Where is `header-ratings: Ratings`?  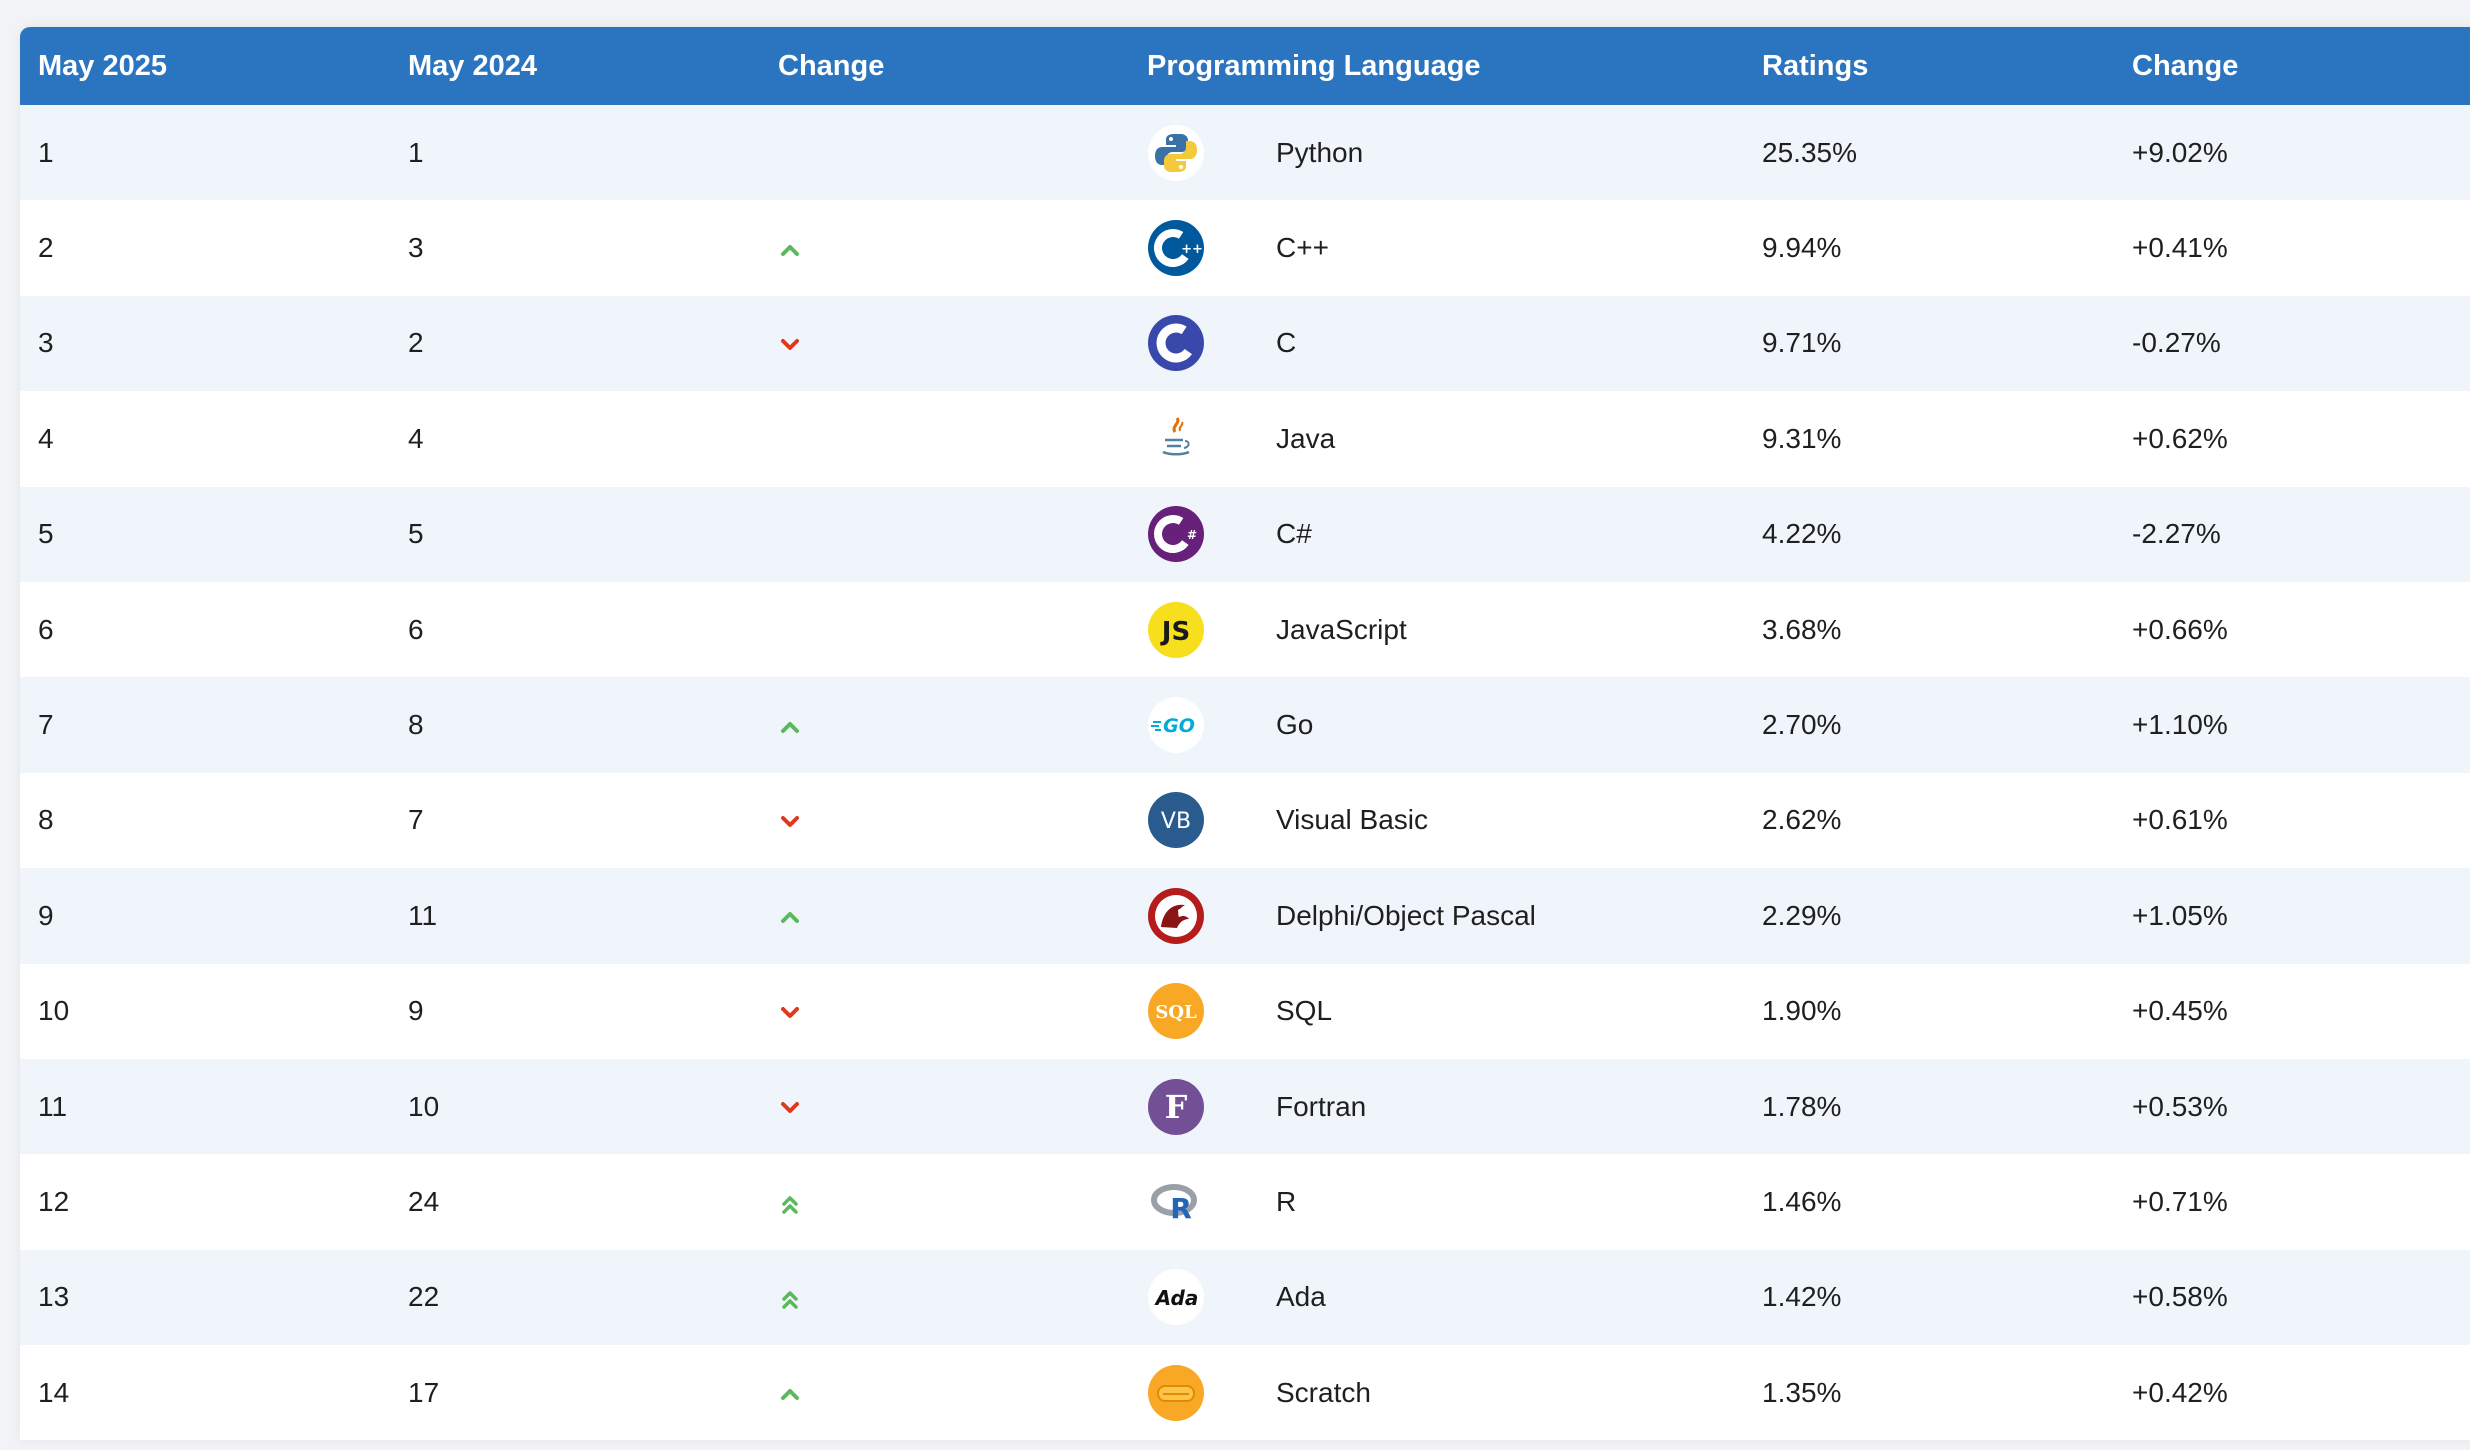 header-ratings: Ratings is located at coordinates (1929, 66).